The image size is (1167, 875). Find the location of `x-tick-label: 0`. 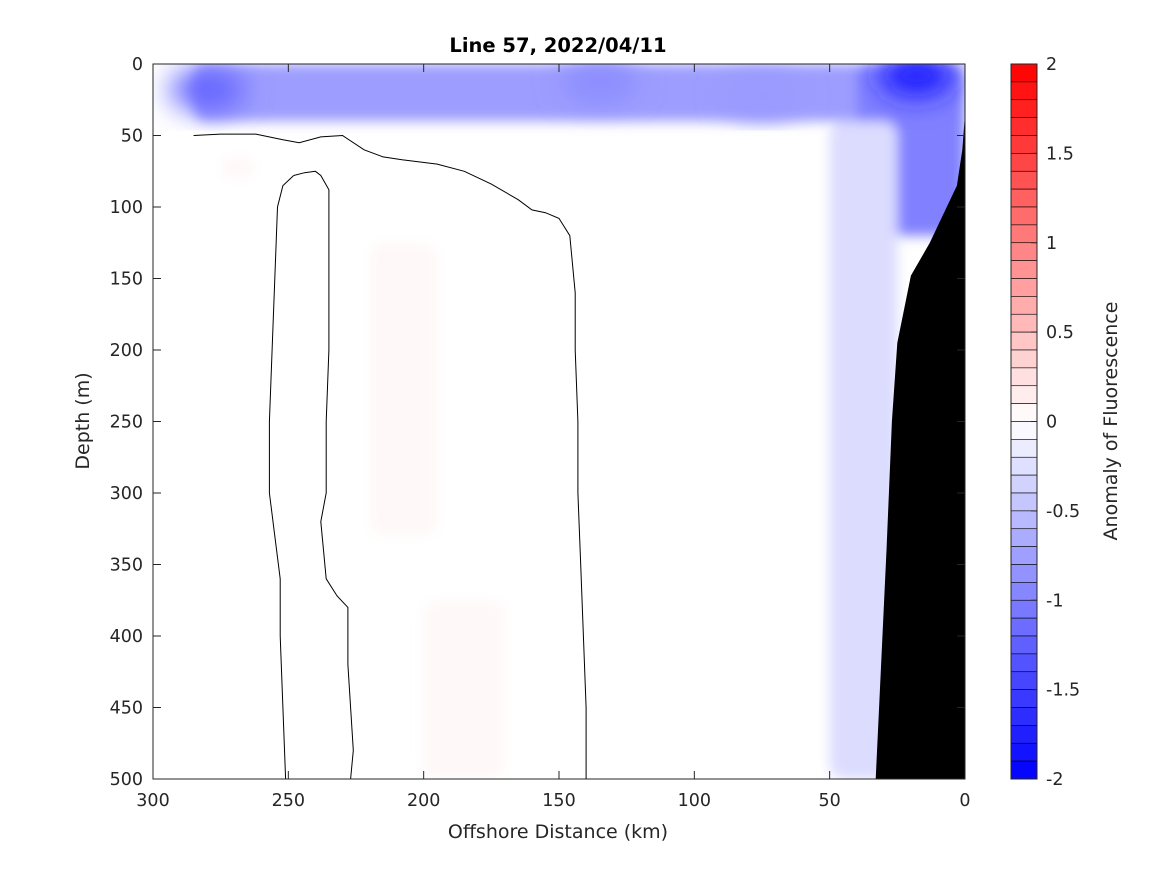

x-tick-label: 0 is located at coordinates (964, 801).